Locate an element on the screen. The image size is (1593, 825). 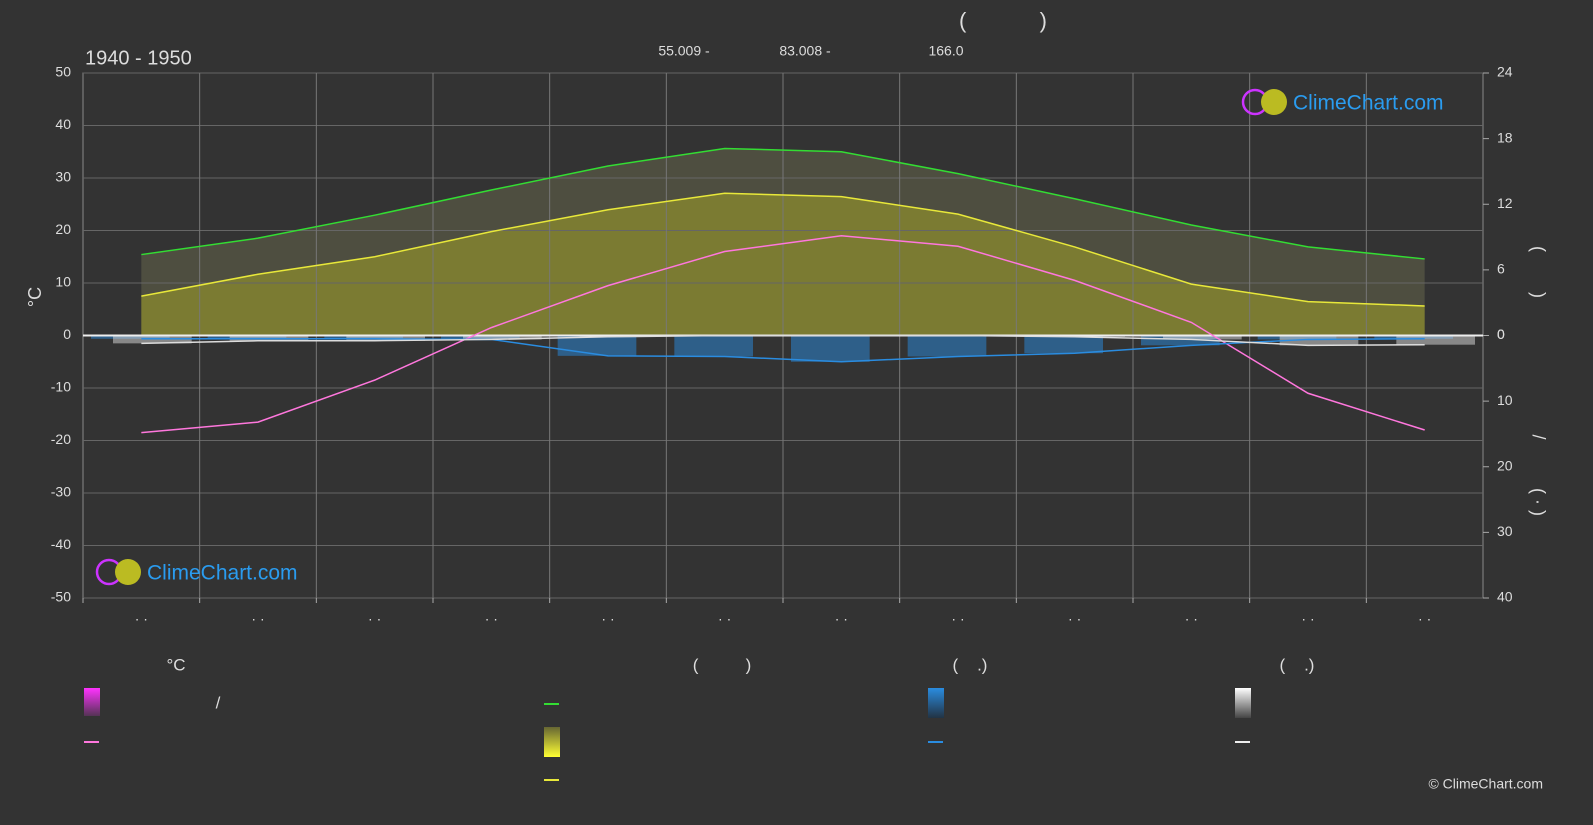
legend-heading: °C is located at coordinates (175, 664).